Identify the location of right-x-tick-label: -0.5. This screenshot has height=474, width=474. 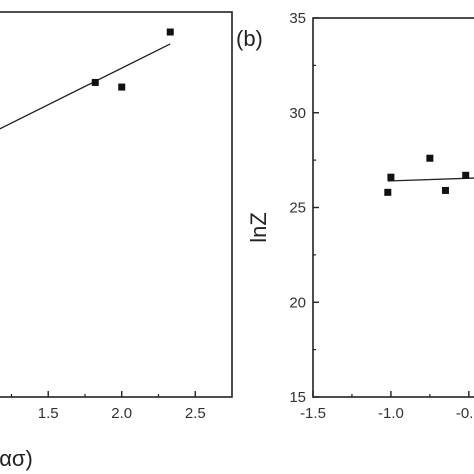
(465, 413).